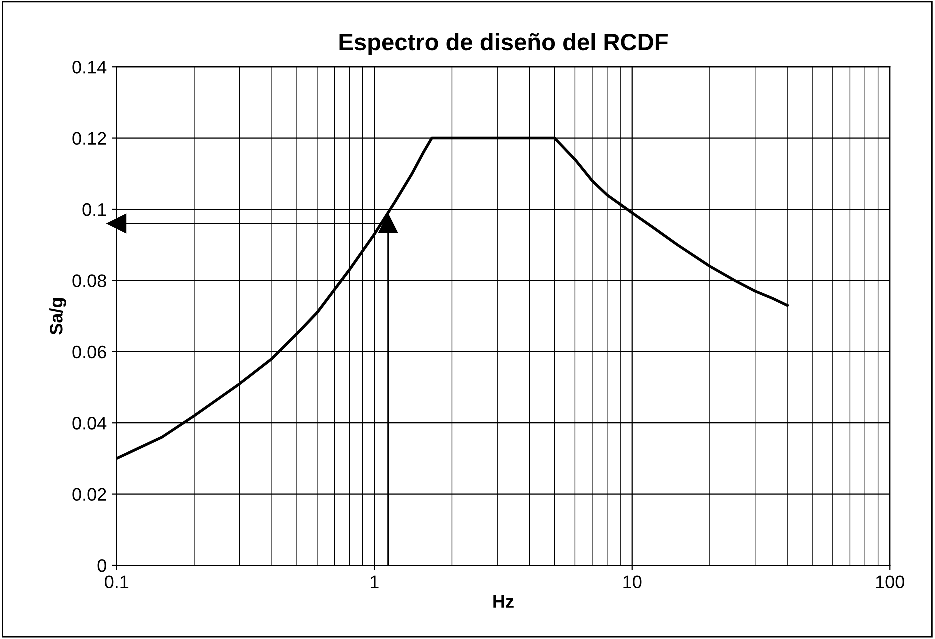  Describe the element at coordinates (890, 582) in the screenshot. I see `x-tick-label: 100` at that location.